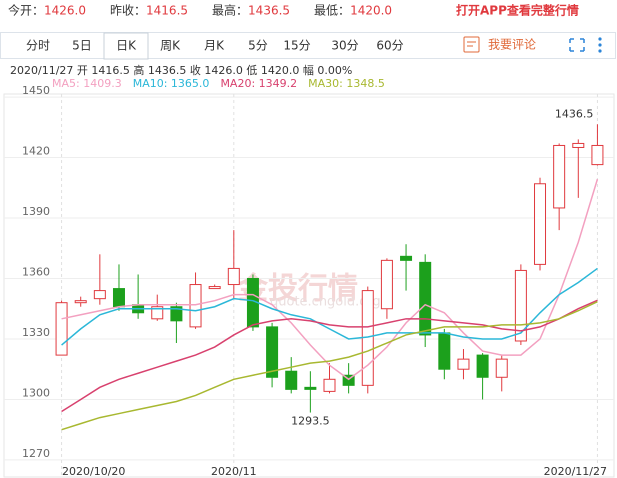 The height and width of the screenshot is (478, 617). Describe the element at coordinates (26, 10) in the screenshot. I see `header-label: 今开：` at that location.